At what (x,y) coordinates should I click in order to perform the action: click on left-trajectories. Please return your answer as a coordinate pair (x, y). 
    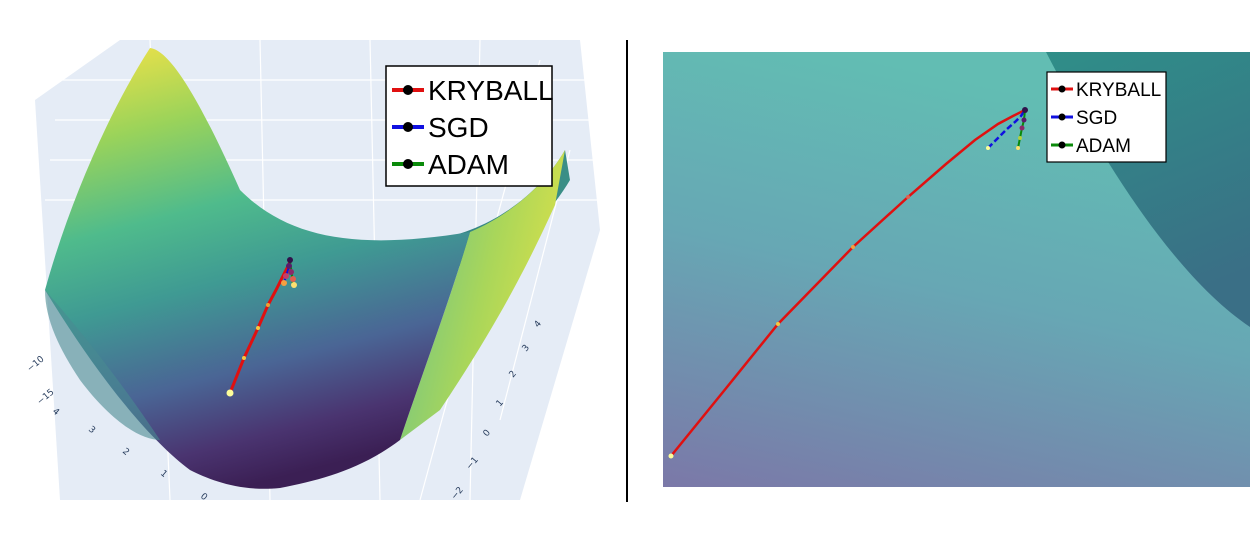
    Looking at the image, I should click on (261, 327).